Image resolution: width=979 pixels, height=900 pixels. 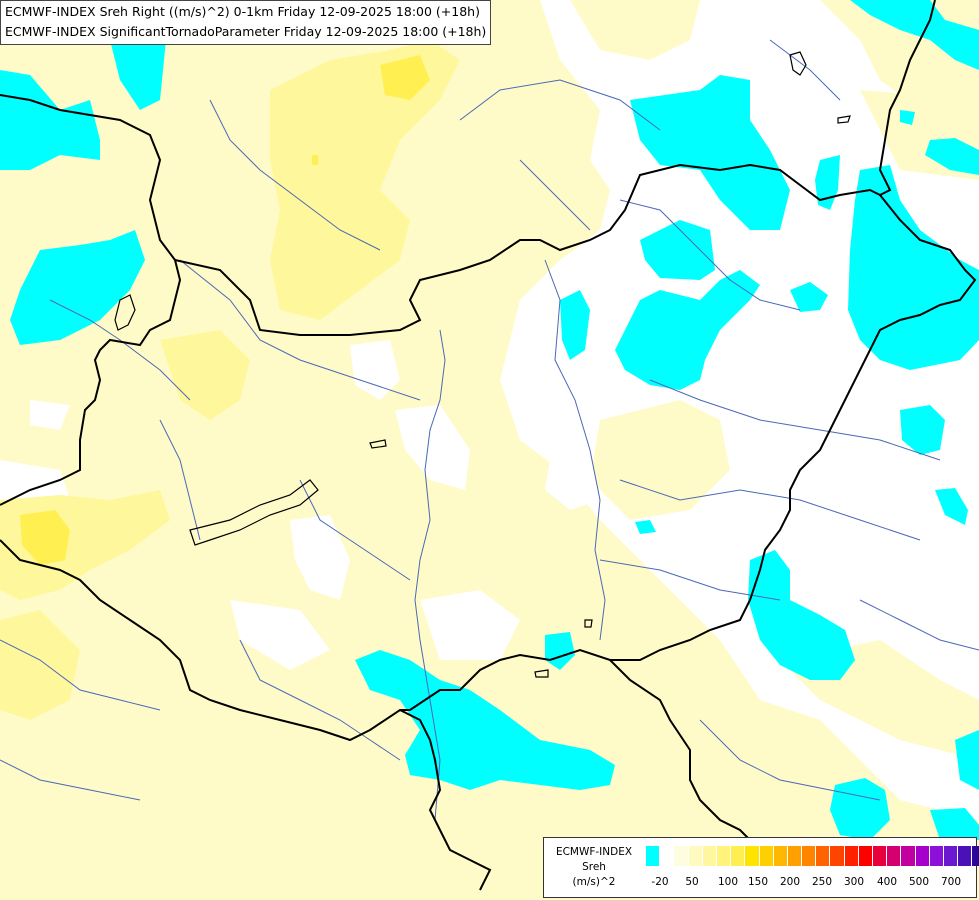 I want to click on legend-title: ECMWF-INDEX Sreh (m/s)^2, so click(x=594, y=867).